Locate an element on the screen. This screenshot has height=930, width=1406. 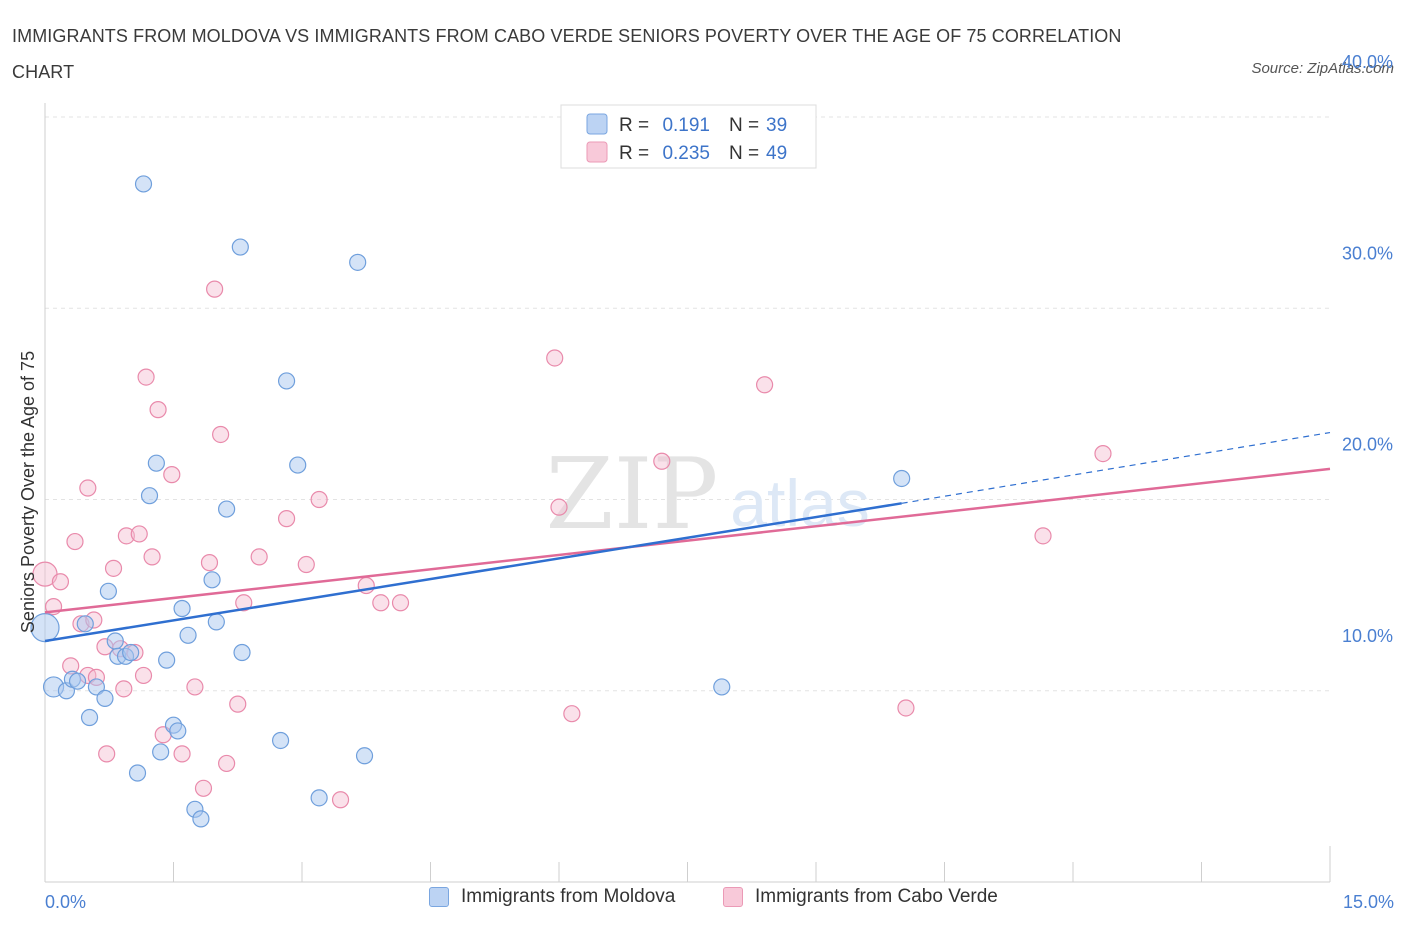
legend-swatch-caboverde is located at coordinates (597, 152).